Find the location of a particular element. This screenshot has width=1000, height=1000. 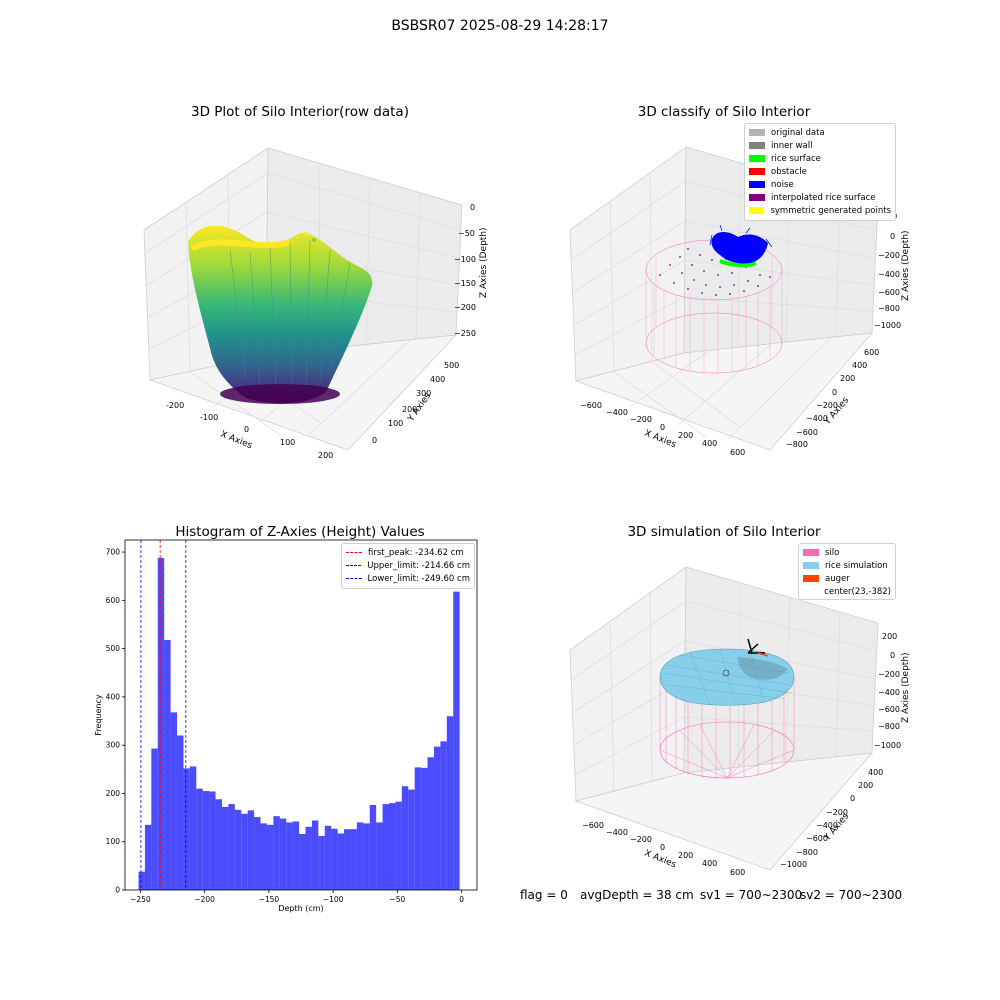

simulation-ztick: −600 is located at coordinates (889, 709).